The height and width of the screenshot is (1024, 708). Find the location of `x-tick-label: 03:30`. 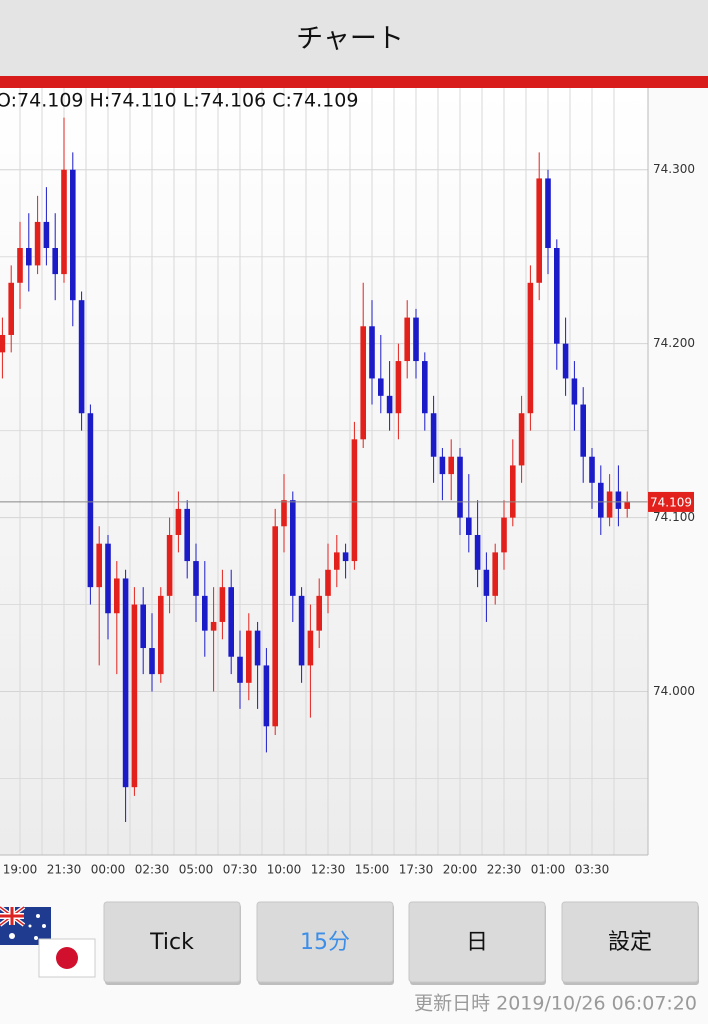

x-tick-label: 03:30 is located at coordinates (592, 870).